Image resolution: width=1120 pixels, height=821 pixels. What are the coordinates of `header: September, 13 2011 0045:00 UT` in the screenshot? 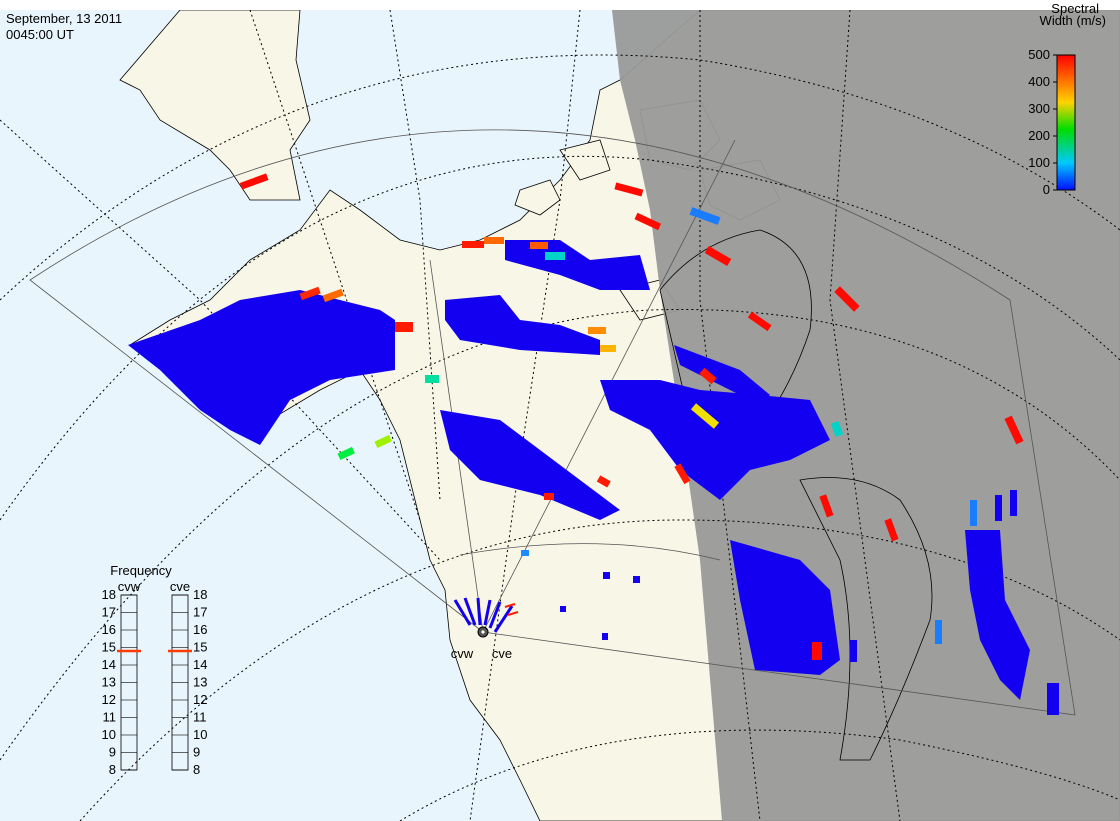 It's located at (64, 26).